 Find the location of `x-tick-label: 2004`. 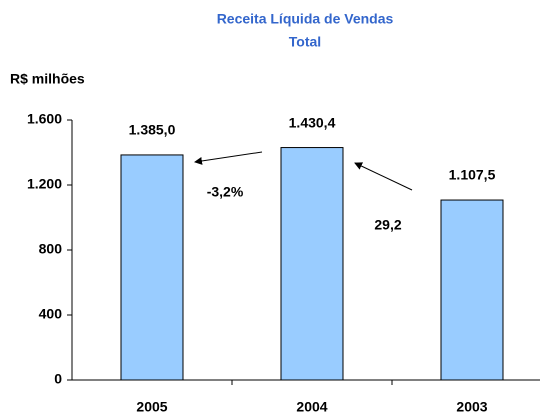

x-tick-label: 2004 is located at coordinates (311, 407).